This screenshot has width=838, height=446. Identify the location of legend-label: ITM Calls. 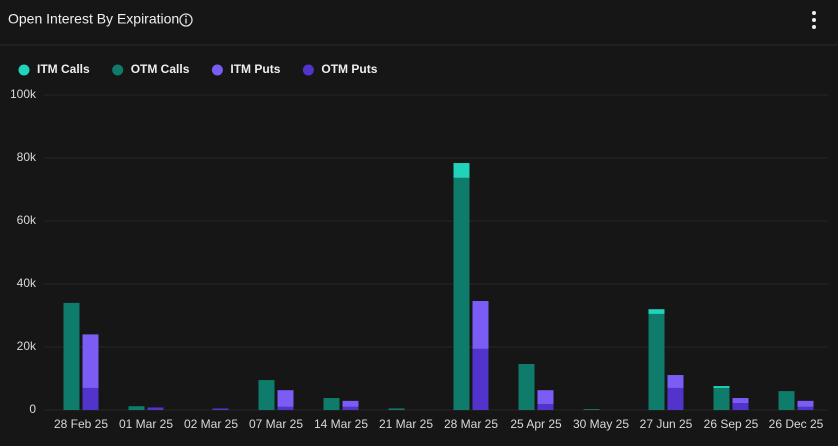
(63, 69).